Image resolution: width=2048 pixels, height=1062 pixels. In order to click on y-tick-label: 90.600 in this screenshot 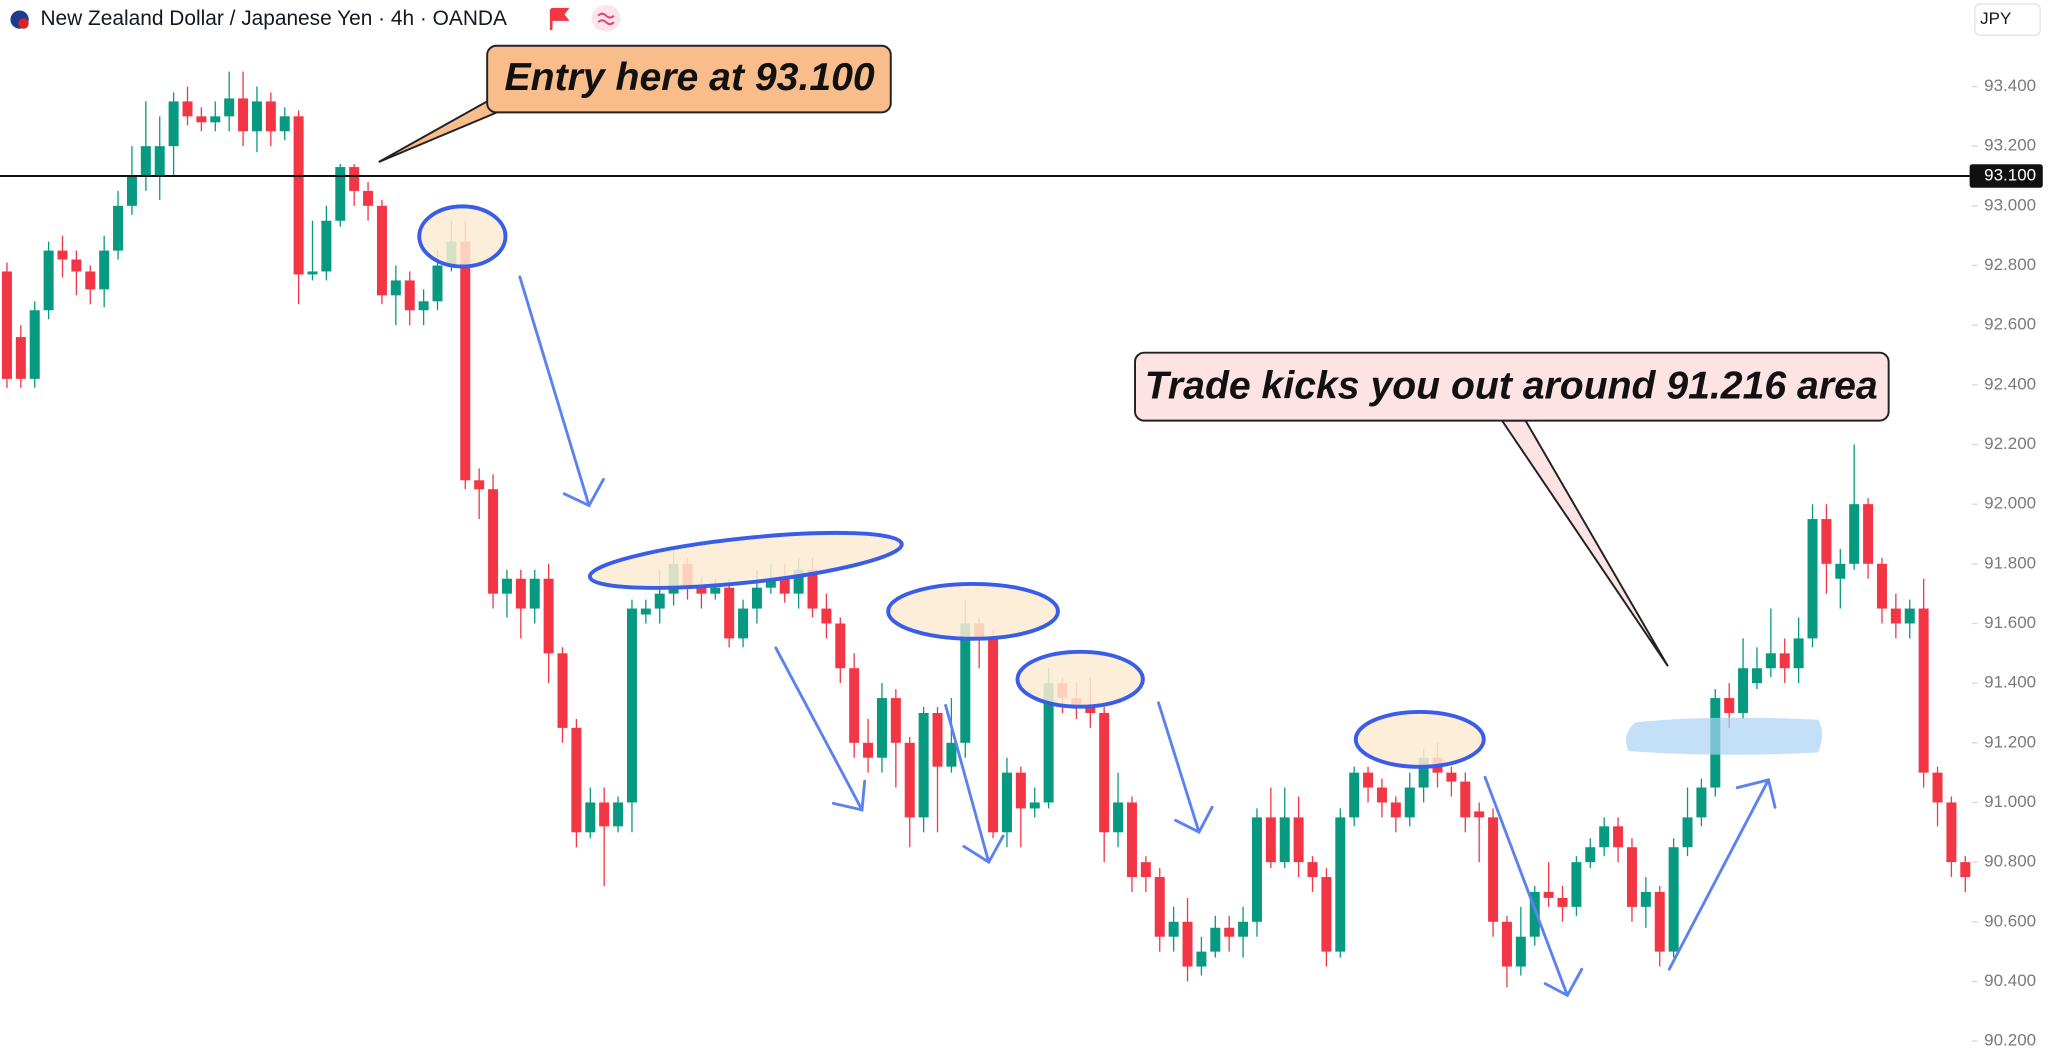, I will do `click(2010, 920)`.